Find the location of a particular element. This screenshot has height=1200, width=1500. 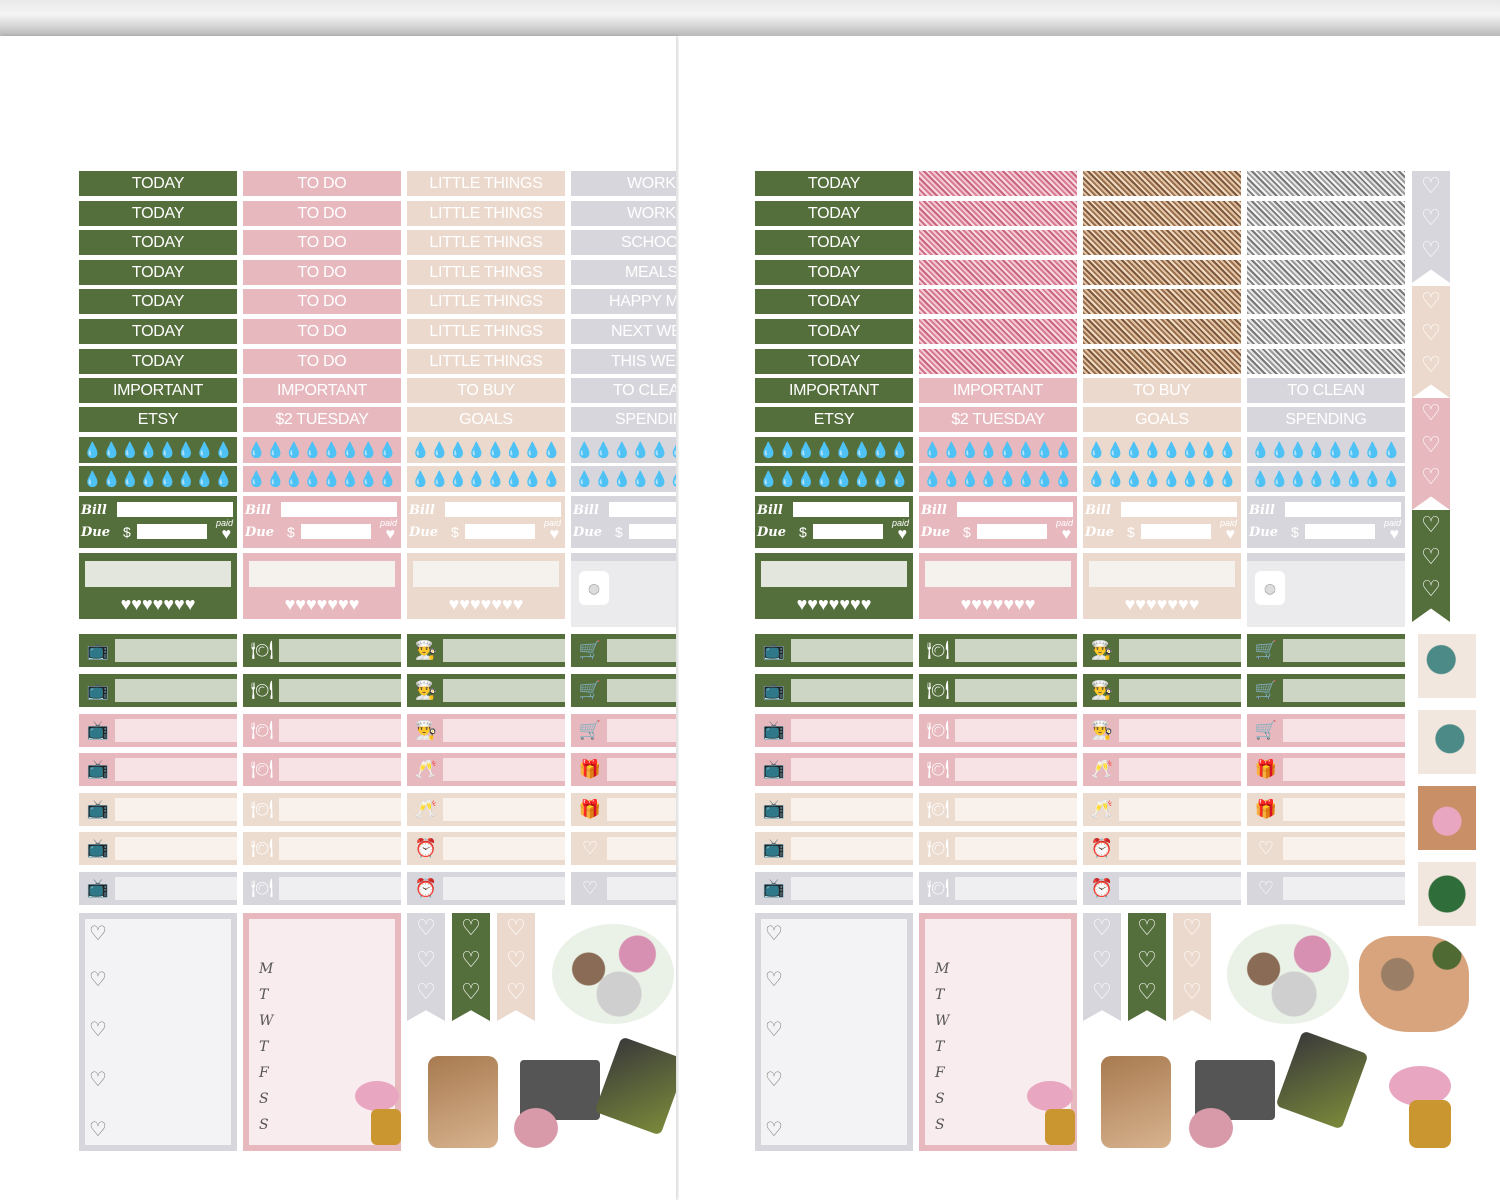

palette-illustration is located at coordinates (1322, 1080).